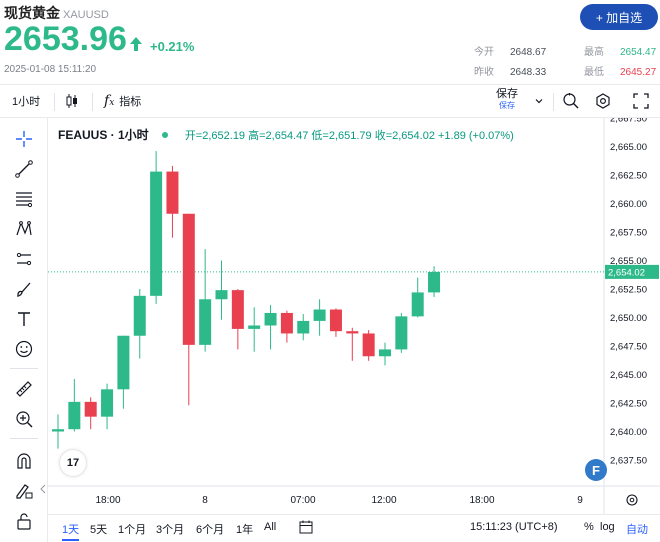 The height and width of the screenshot is (542, 660). Describe the element at coordinates (132, 530) in the screenshot. I see `range-button: 1个月` at that location.